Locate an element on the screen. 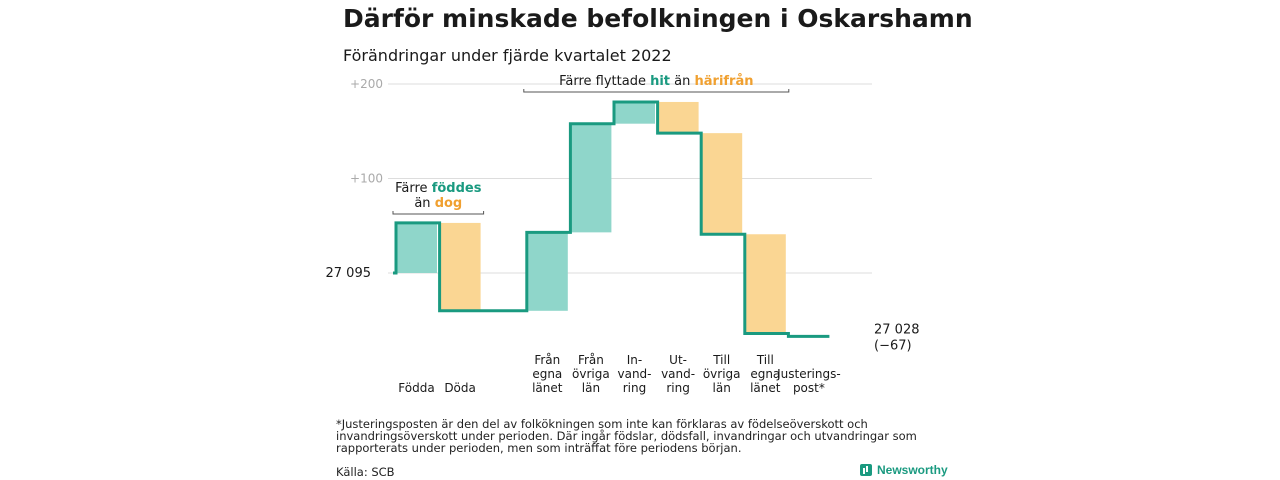  category-label: Döda is located at coordinates (460, 388).